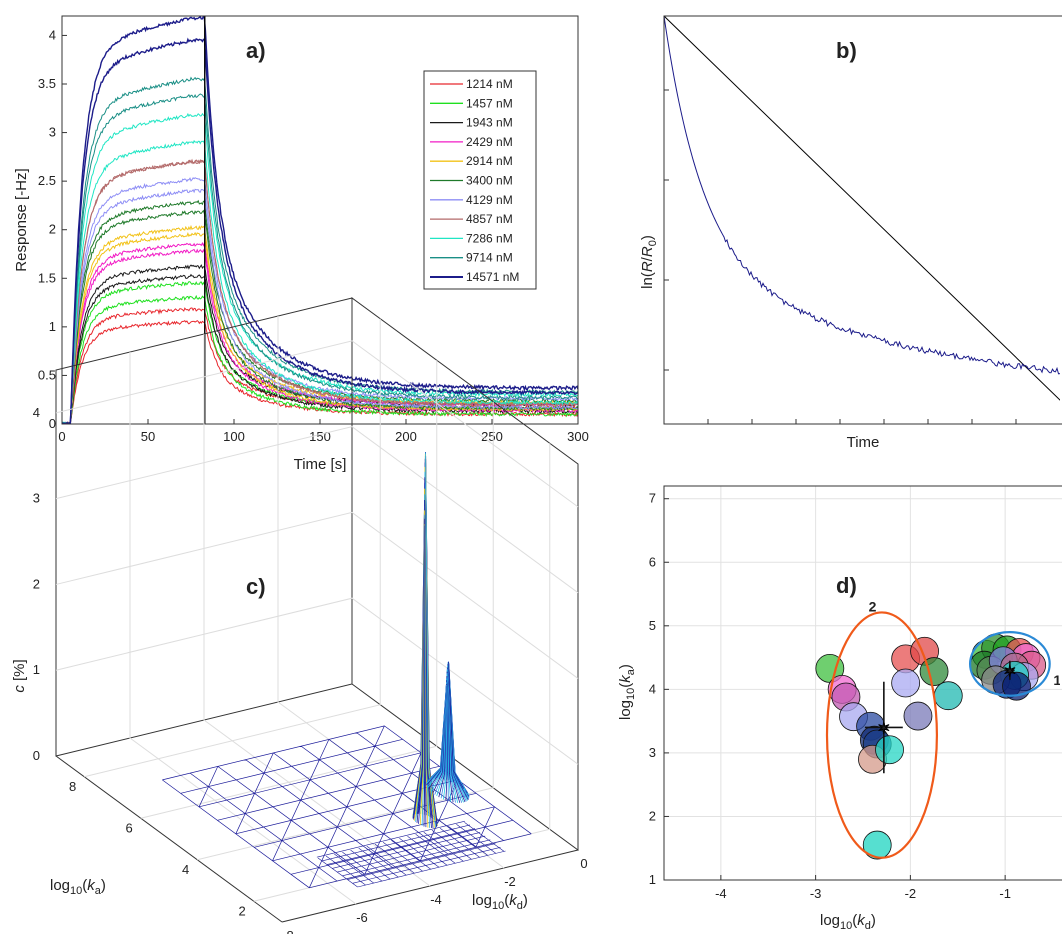 The width and height of the screenshot is (1062, 934). Describe the element at coordinates (938, 729) in the screenshot. I see `panel-d-plot: ✶ ✶ 2 1` at that location.